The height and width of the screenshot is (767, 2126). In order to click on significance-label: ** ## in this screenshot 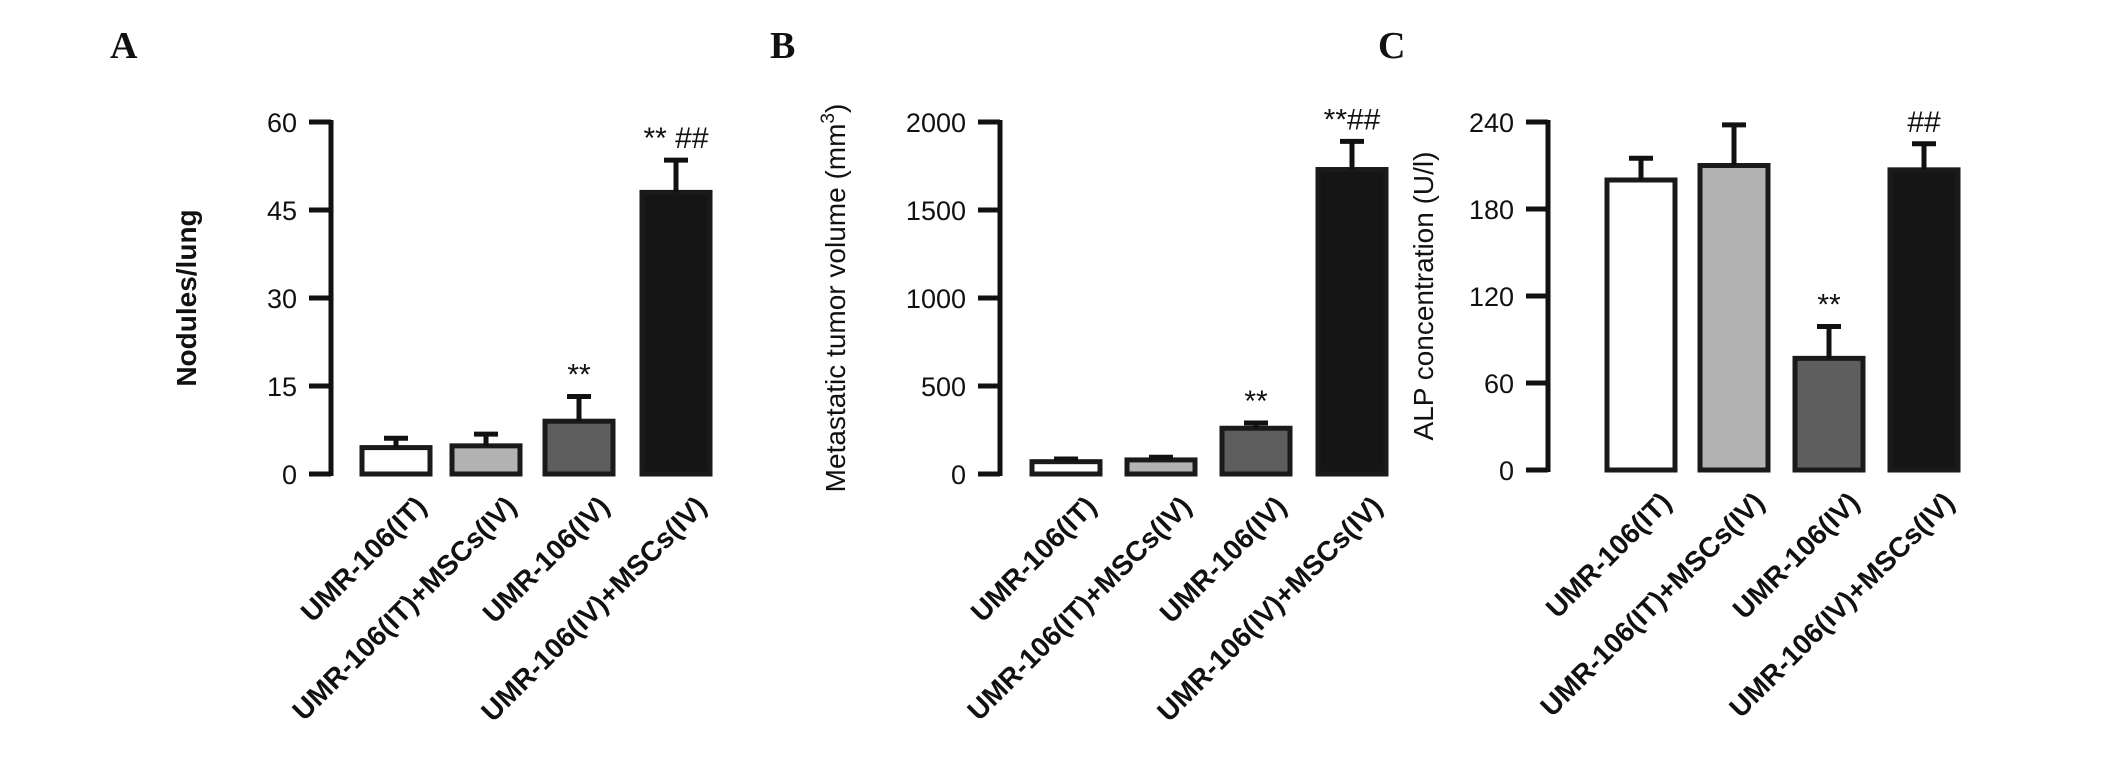, I will do `click(675, 138)`.